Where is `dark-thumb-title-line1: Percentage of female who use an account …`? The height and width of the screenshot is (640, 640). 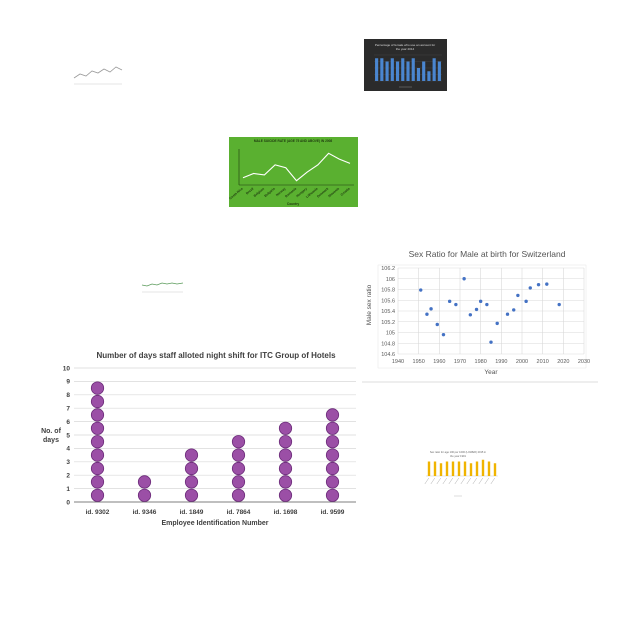 dark-thumb-title-line1: Percentage of female who use an account … is located at coordinates (405, 45).